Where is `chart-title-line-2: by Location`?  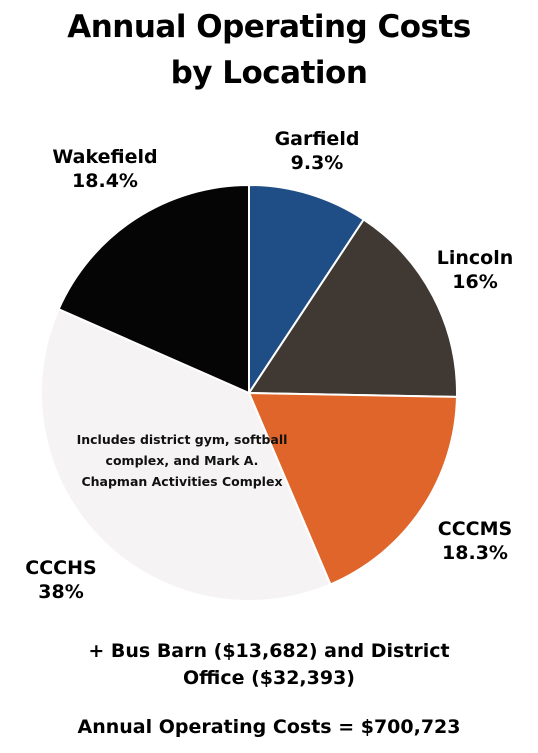
chart-title-line-2: by Location is located at coordinates (269, 73).